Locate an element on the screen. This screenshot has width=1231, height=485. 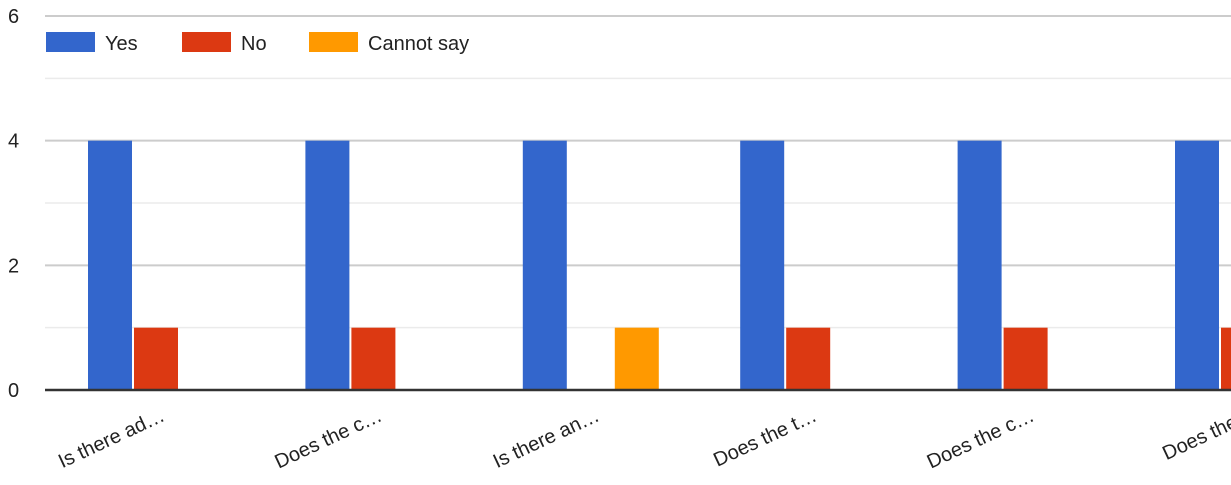
legend-label: Yes is located at coordinates (121, 44).